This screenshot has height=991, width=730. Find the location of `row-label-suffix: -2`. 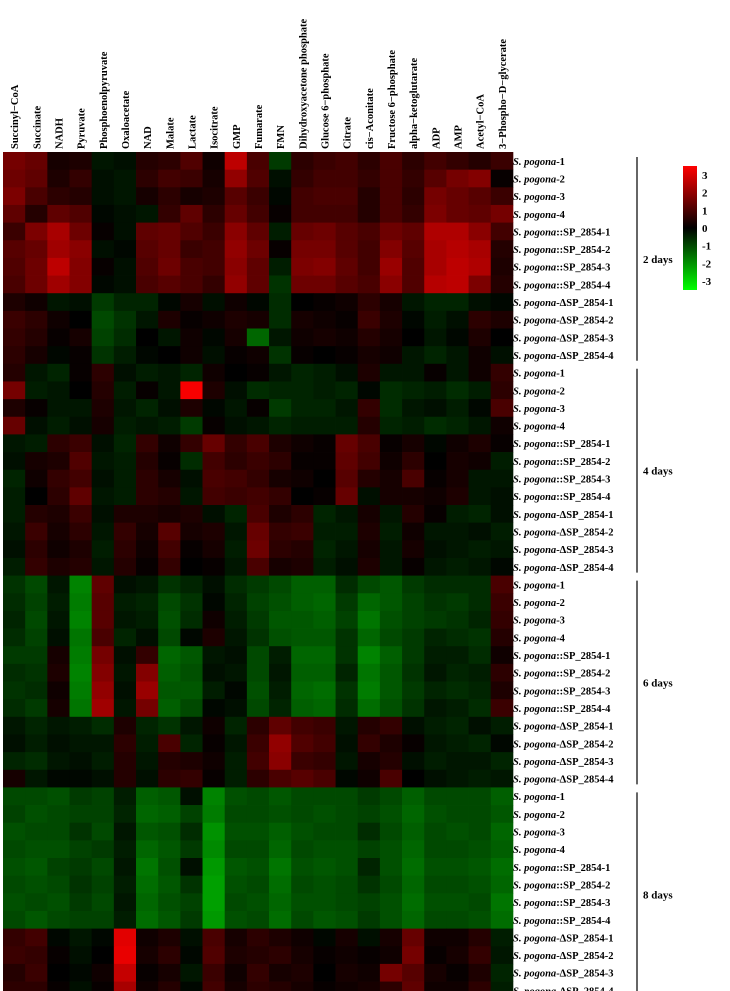

row-label-suffix: -2 is located at coordinates (560, 815).